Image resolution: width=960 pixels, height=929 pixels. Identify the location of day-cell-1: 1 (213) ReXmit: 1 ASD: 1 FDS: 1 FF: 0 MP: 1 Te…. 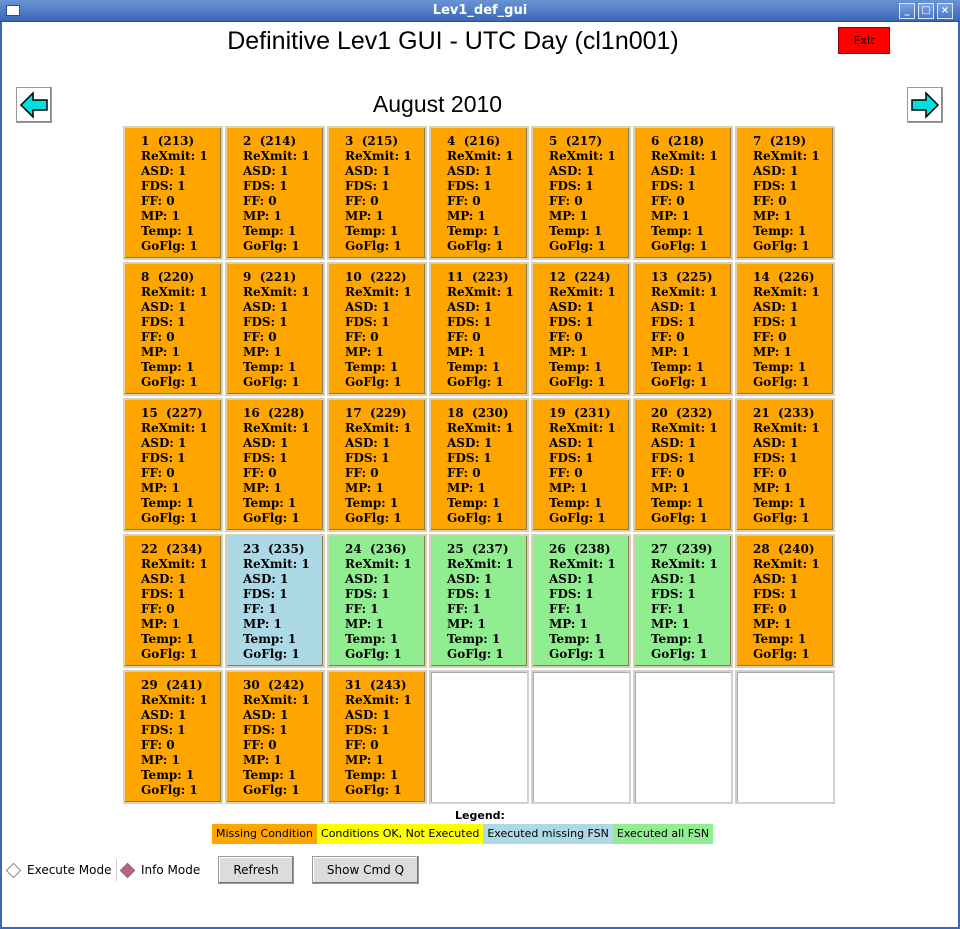
(173, 193).